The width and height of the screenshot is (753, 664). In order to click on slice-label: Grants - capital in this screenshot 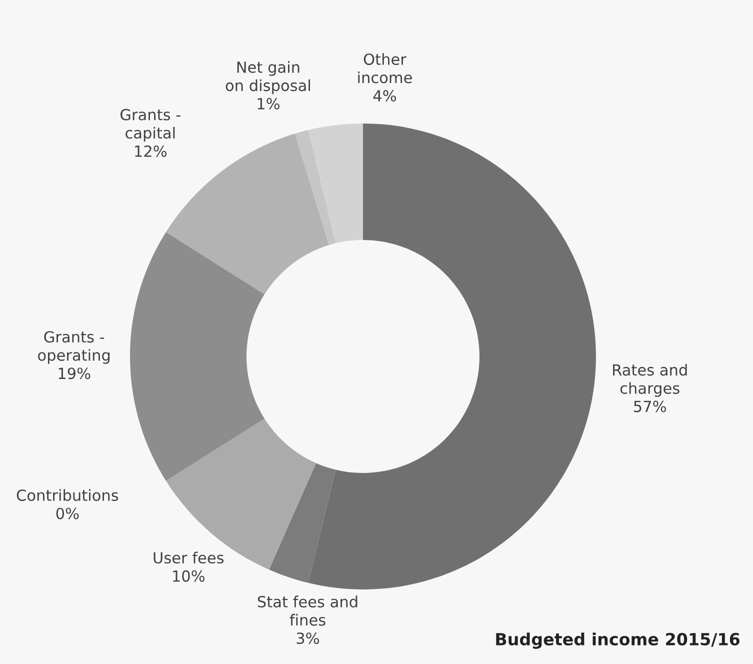, I will do `click(150, 125)`.